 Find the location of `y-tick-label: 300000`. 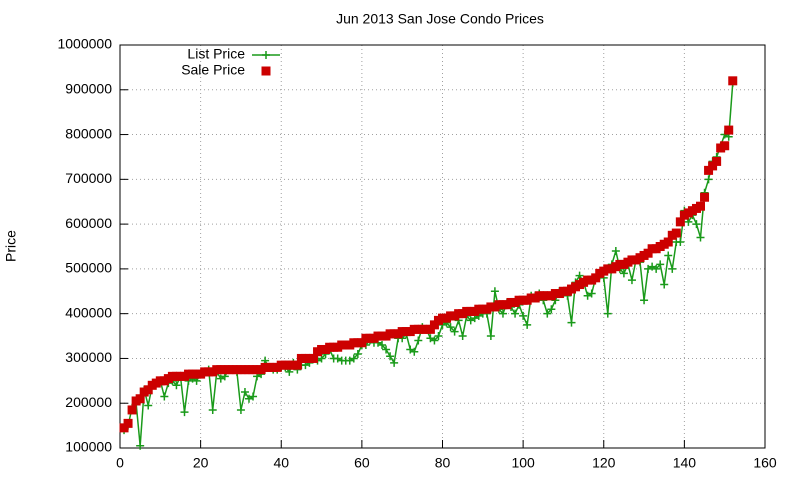

y-tick-label: 300000 is located at coordinates (88, 357).